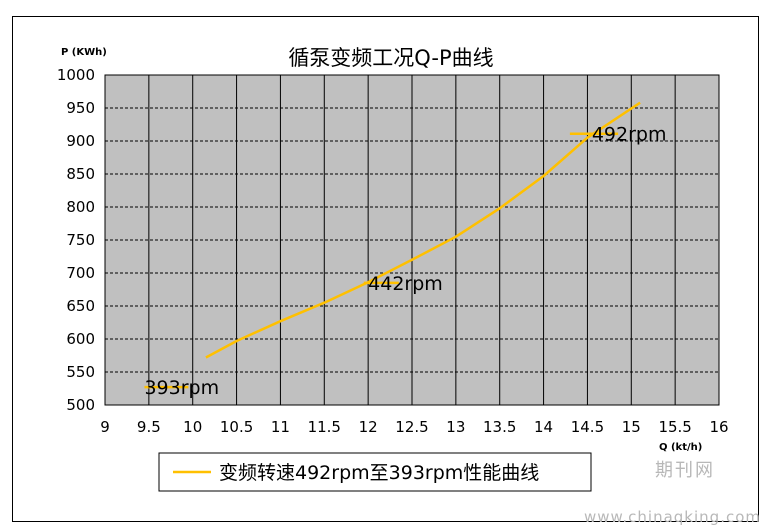 This screenshot has height=530, width=775. What do you see at coordinates (499, 427) in the screenshot?
I see `x-tick-label: 13.5` at bounding box center [499, 427].